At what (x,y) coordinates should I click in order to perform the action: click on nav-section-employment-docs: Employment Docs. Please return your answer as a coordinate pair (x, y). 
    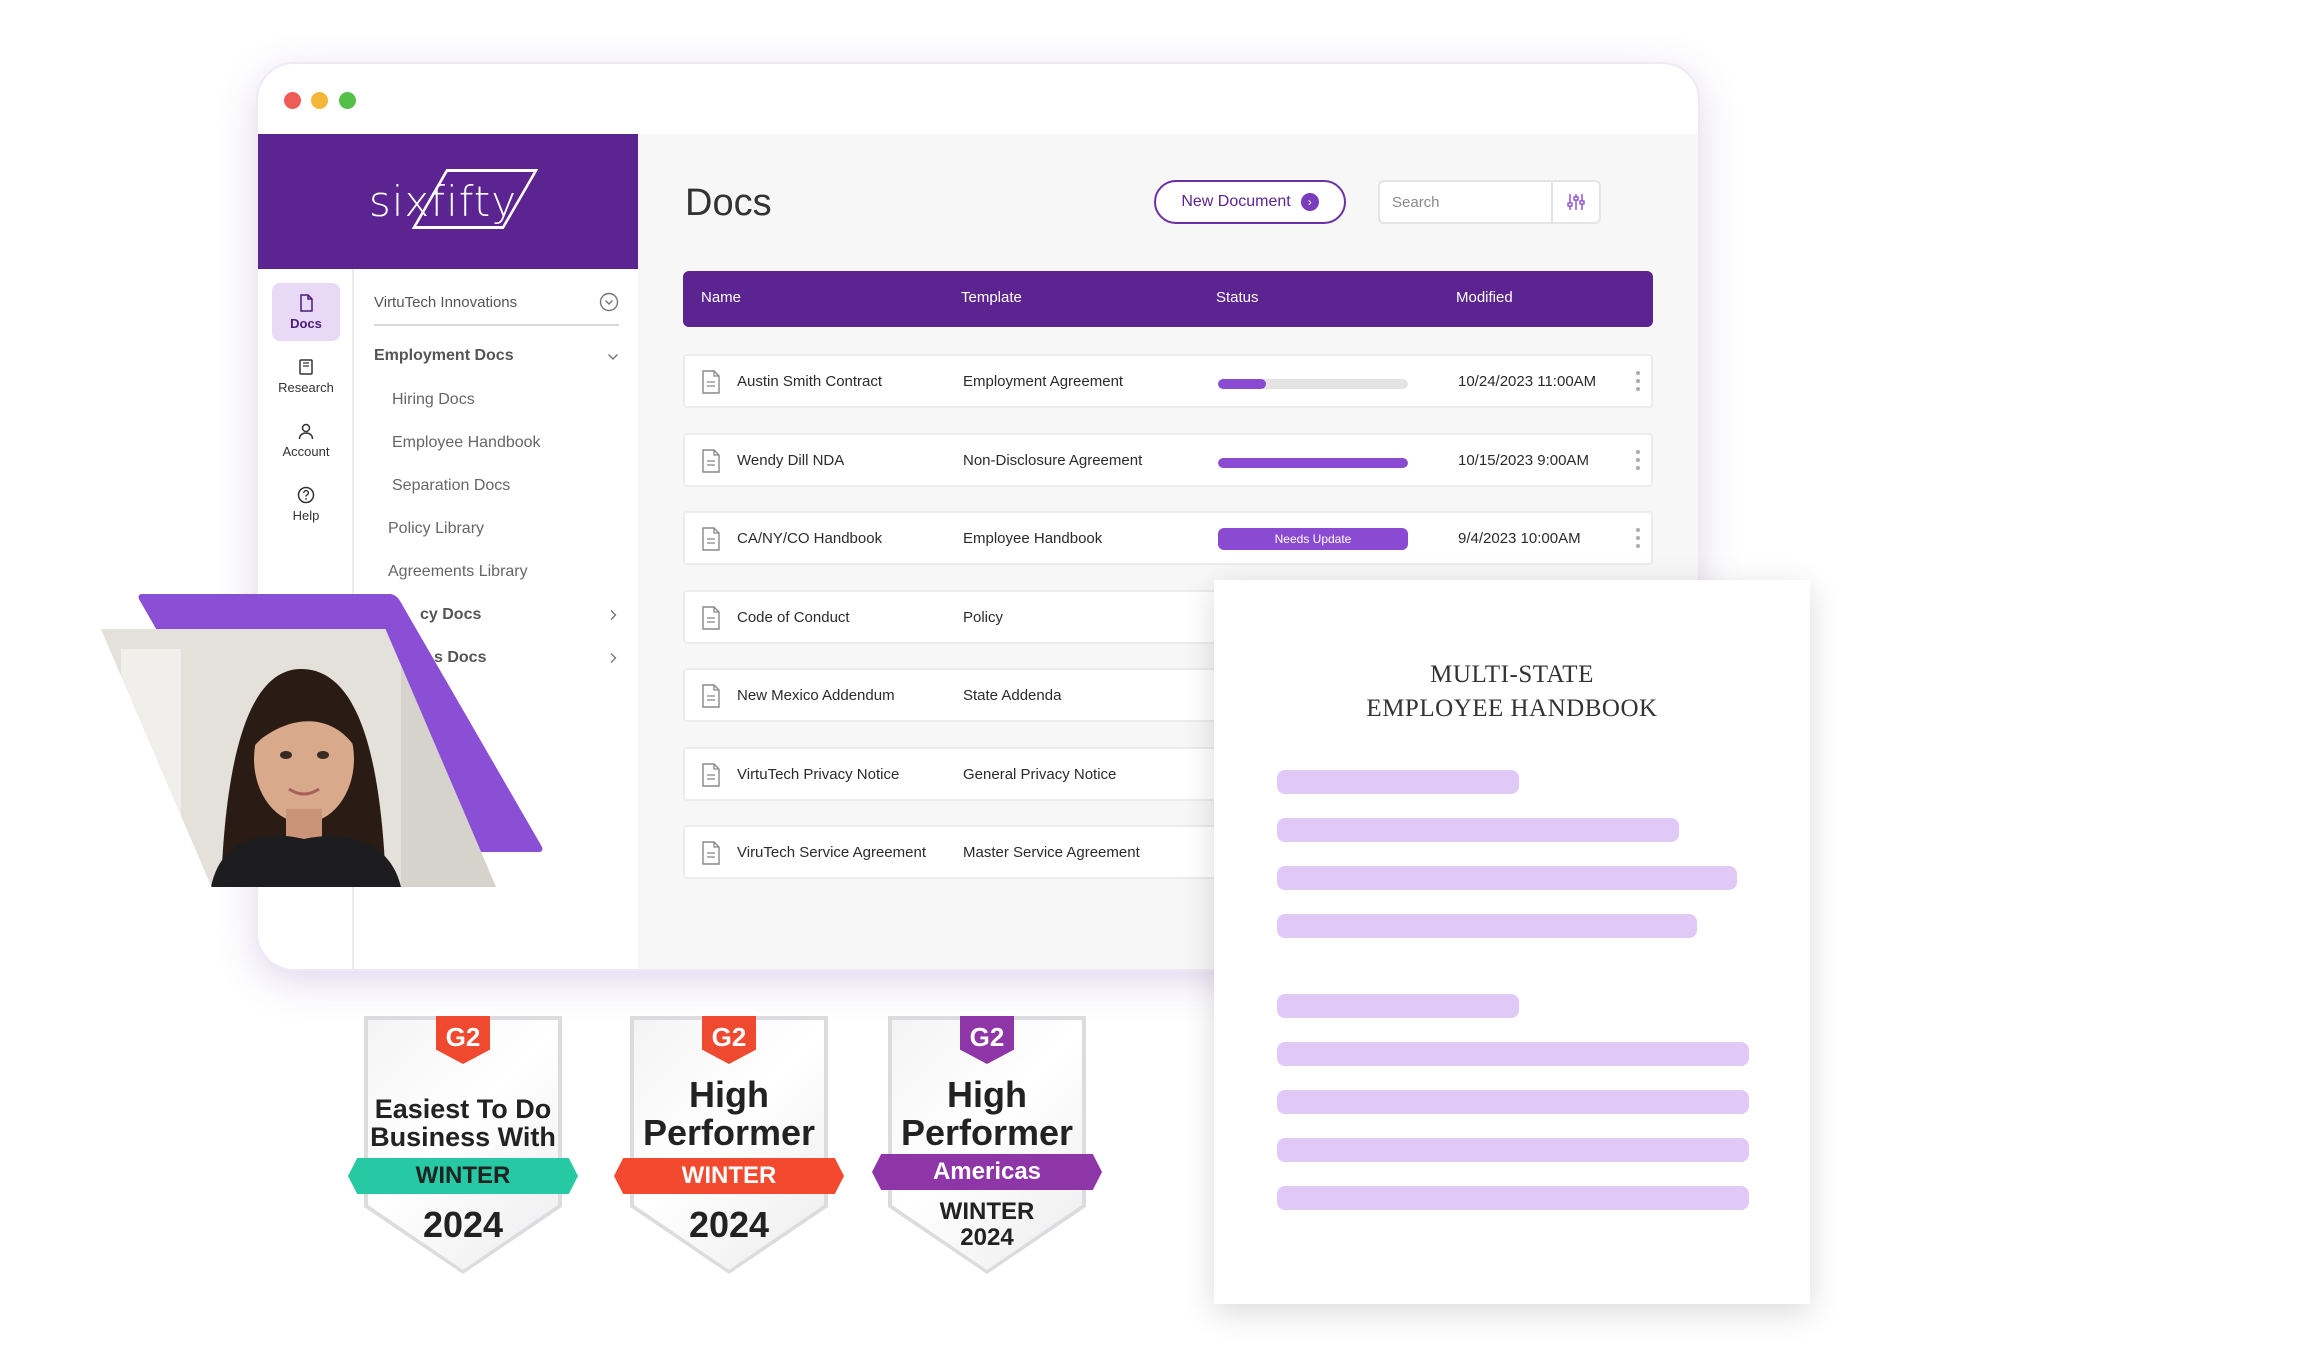
    Looking at the image, I should click on (444, 355).